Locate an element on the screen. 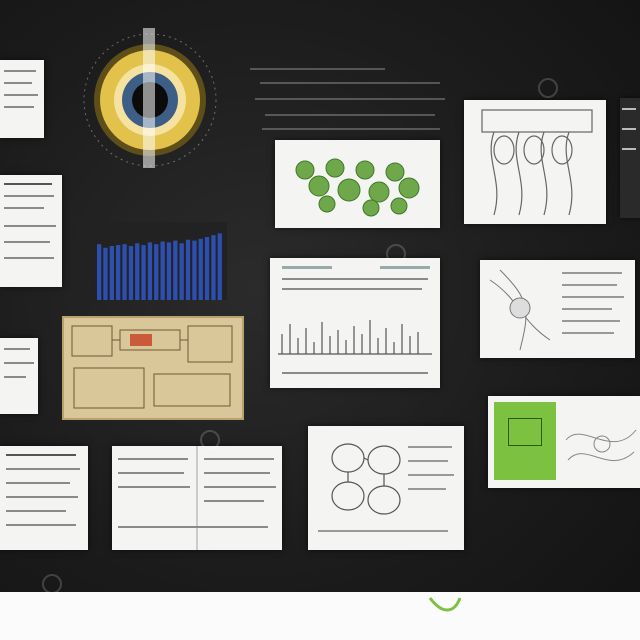  schematic-icon is located at coordinates (152, 367).